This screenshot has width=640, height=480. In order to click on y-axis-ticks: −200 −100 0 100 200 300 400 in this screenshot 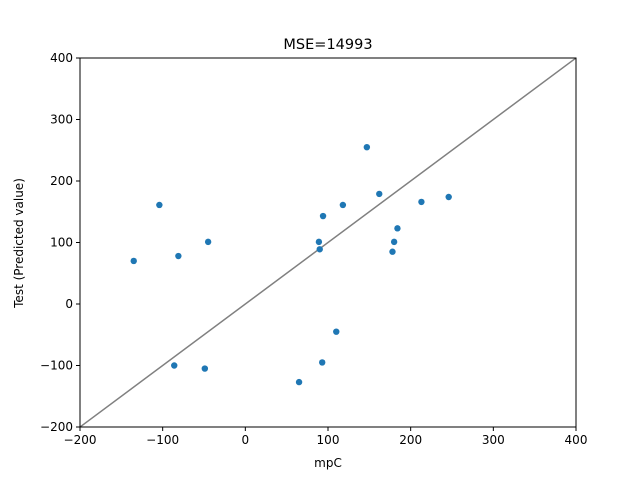, I will do `click(60, 242)`.